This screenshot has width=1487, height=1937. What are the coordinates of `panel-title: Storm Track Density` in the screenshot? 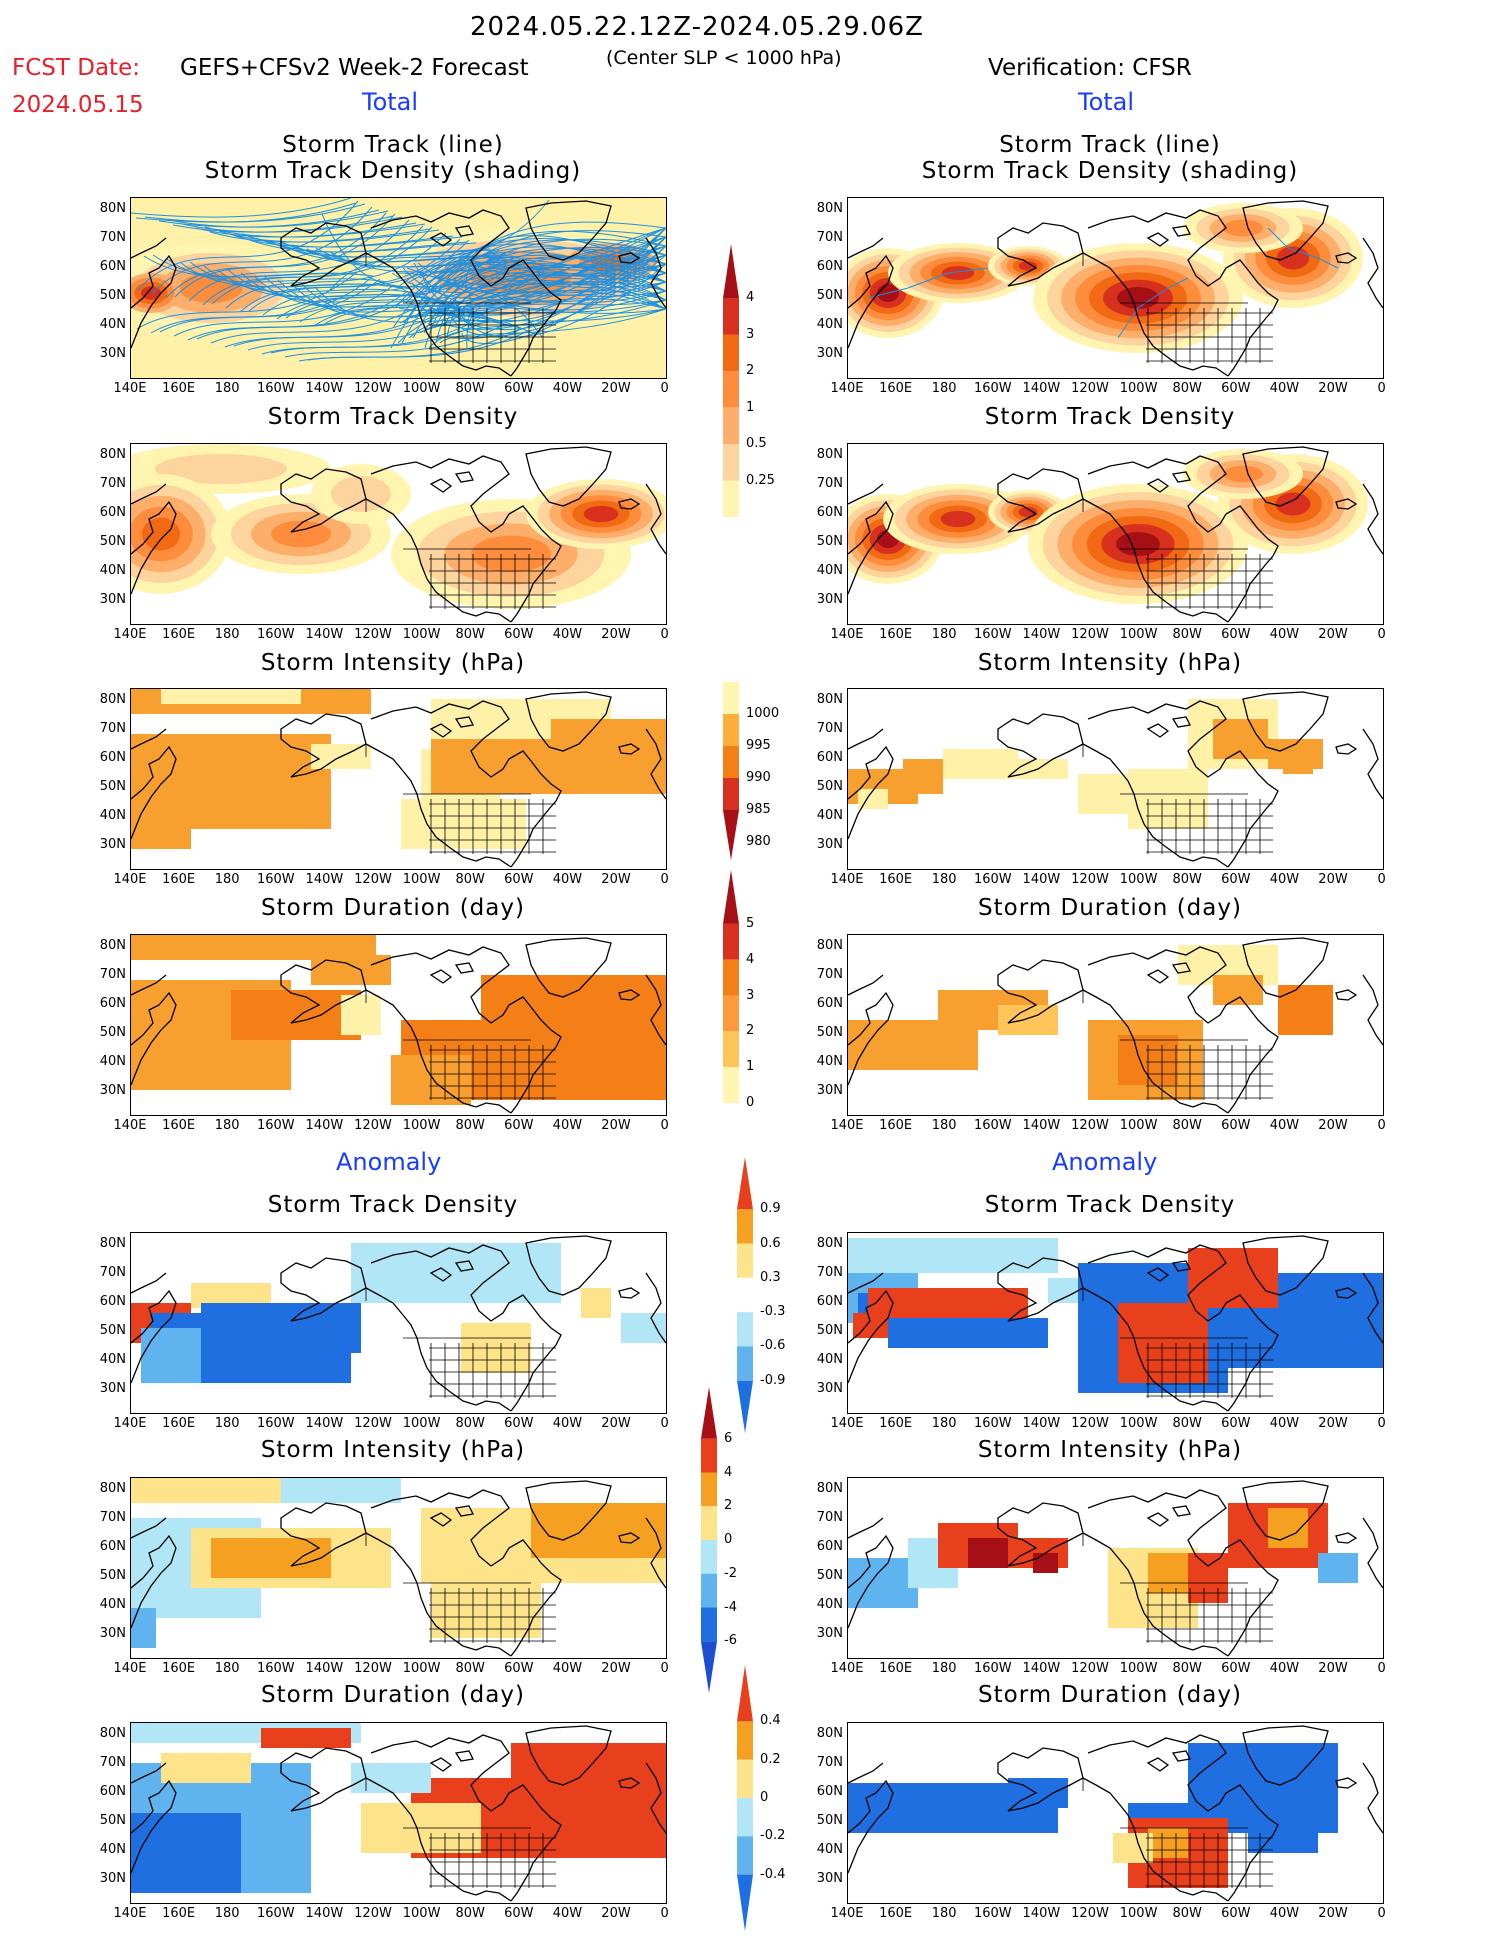 It's located at (1110, 1205).